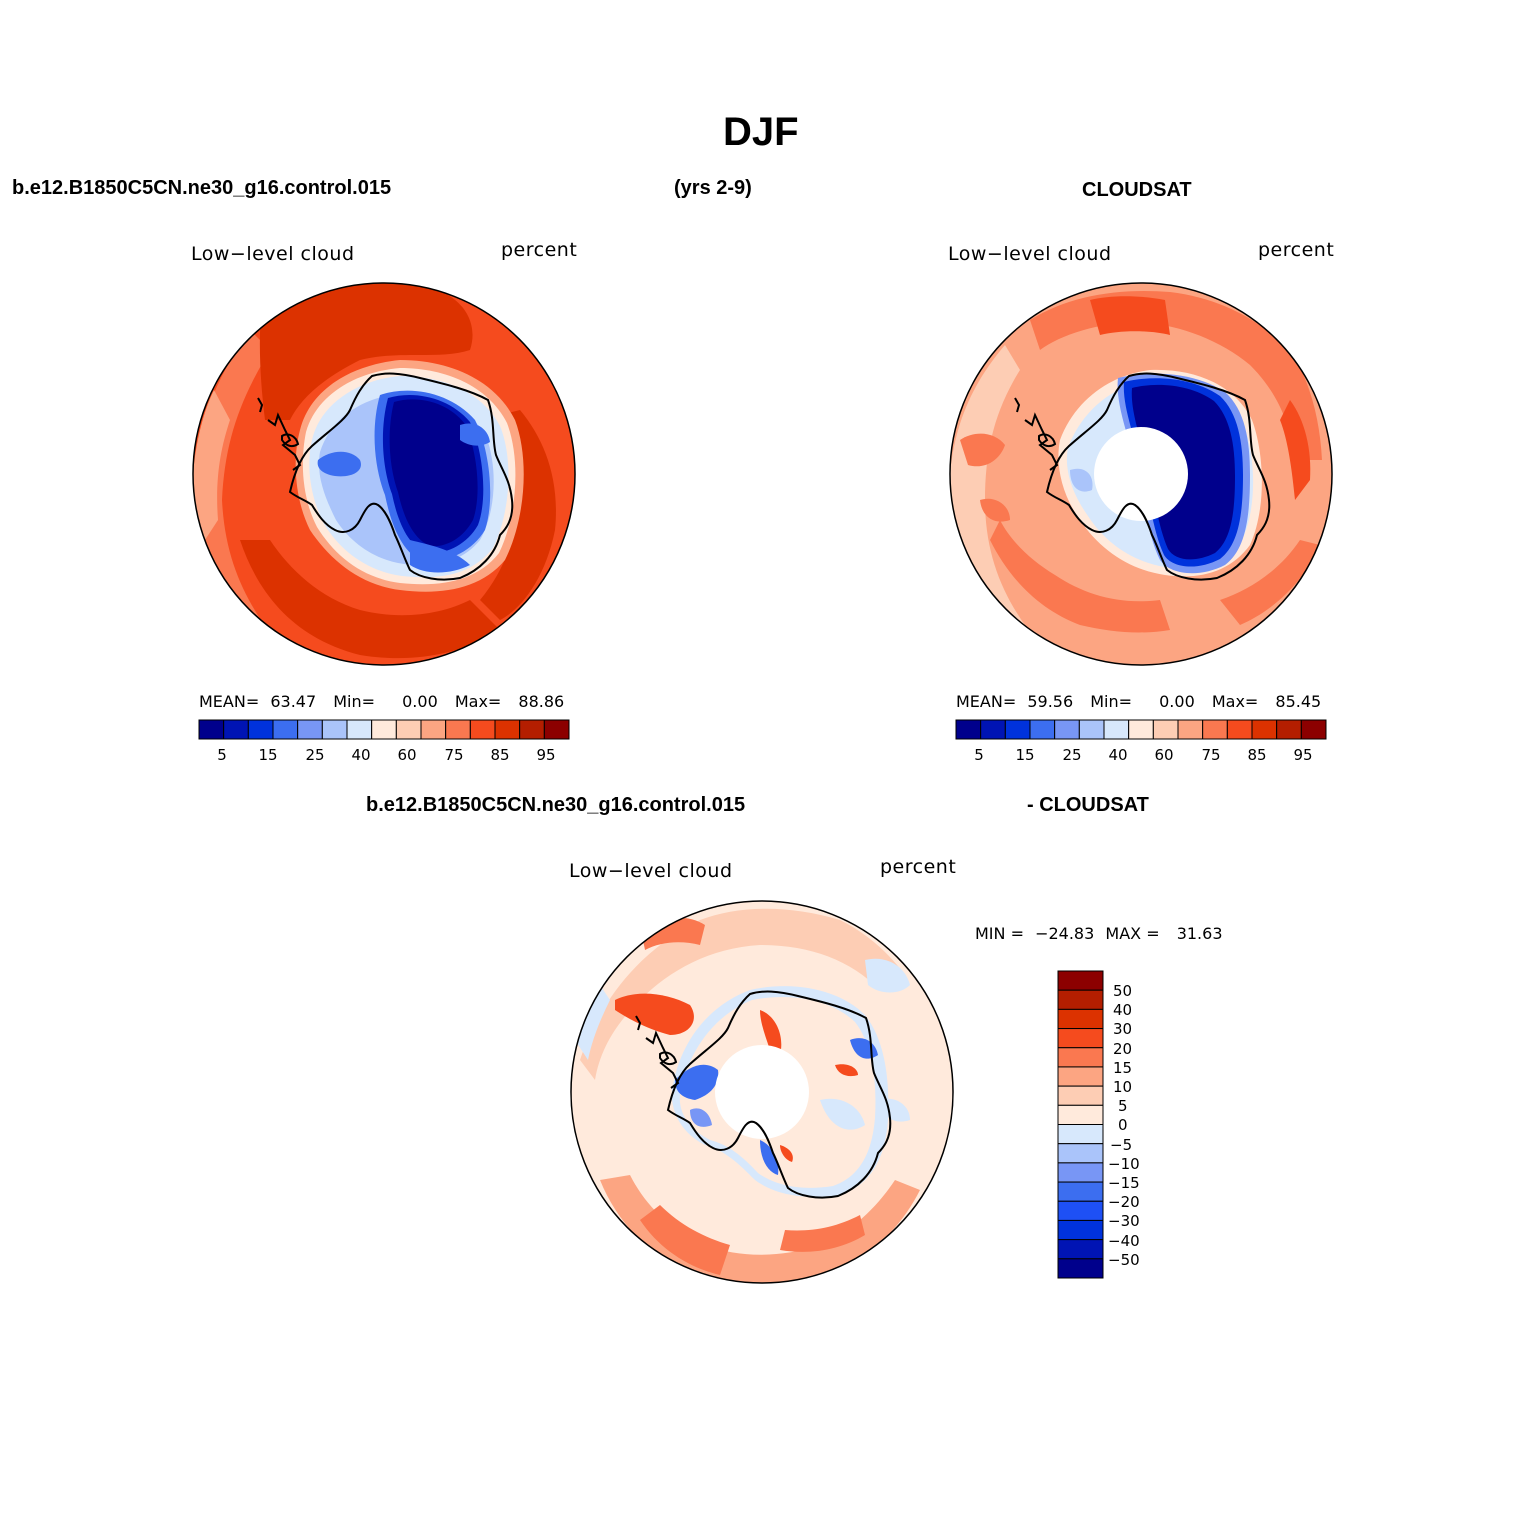 Image resolution: width=1525 pixels, height=1525 pixels. What do you see at coordinates (1123, 1068) in the screenshot?
I see `diff-cb-tick: 15` at bounding box center [1123, 1068].